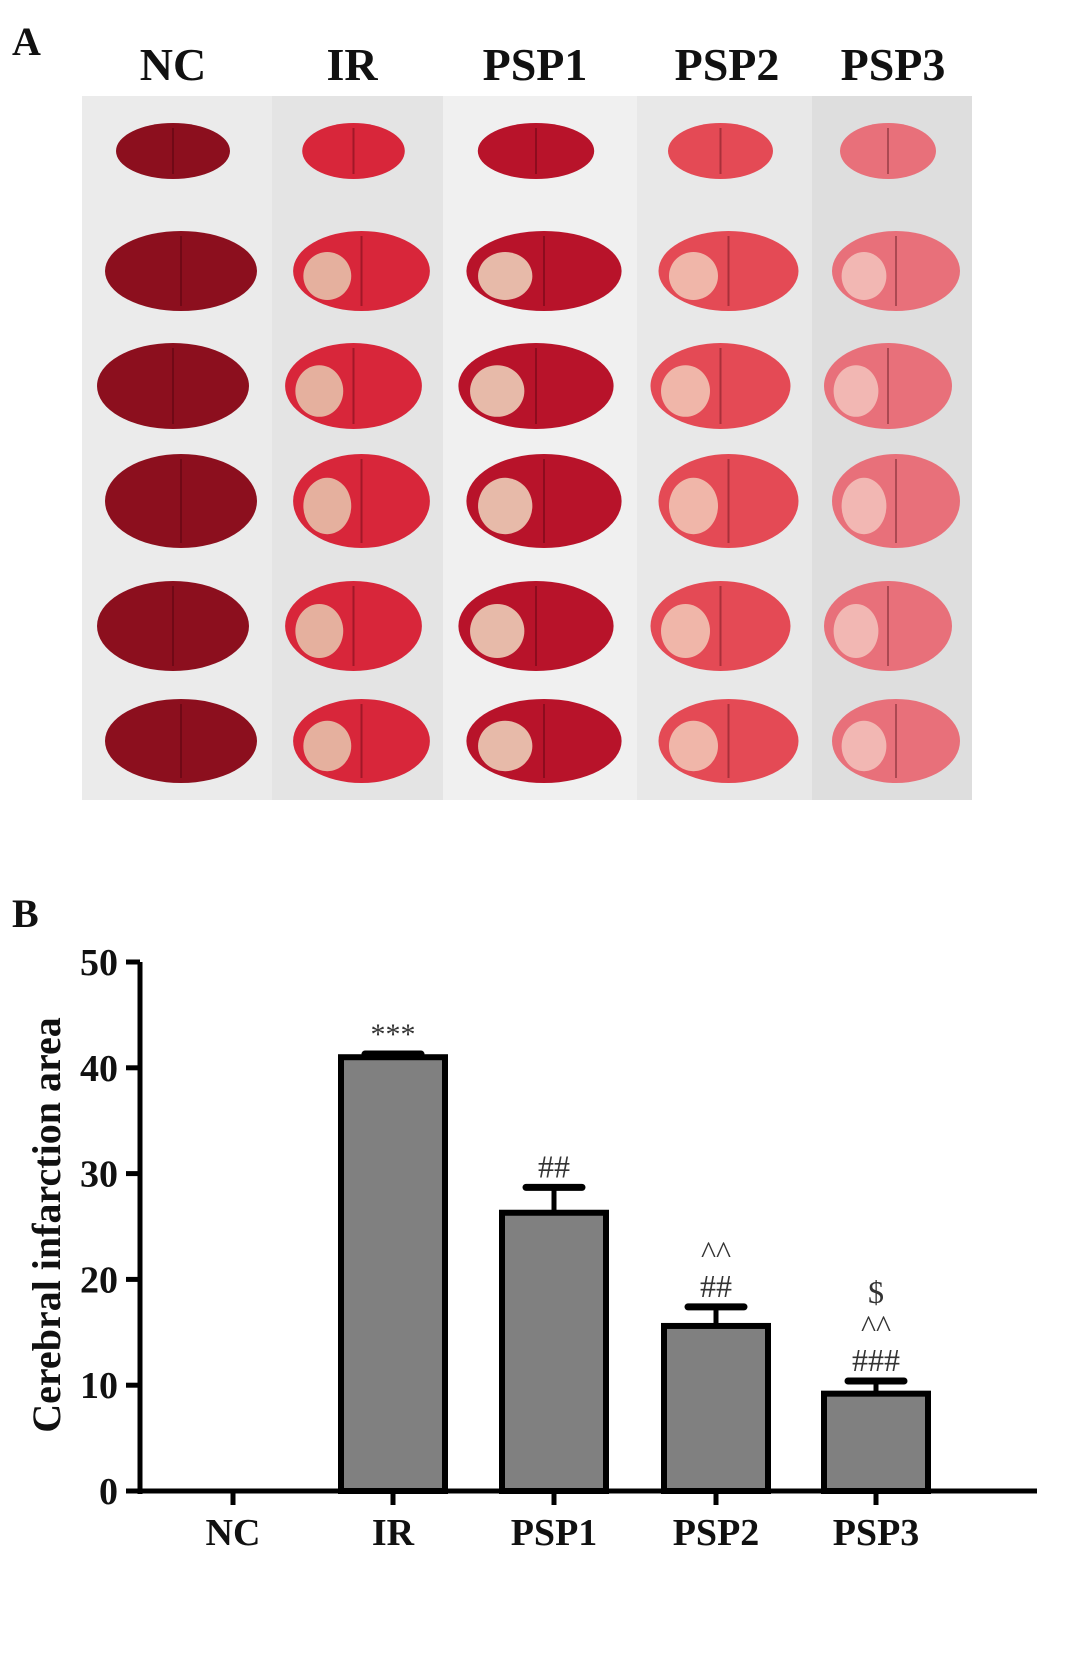  Describe the element at coordinates (352, 64) in the screenshot. I see `column-label-ir: IR` at that location.